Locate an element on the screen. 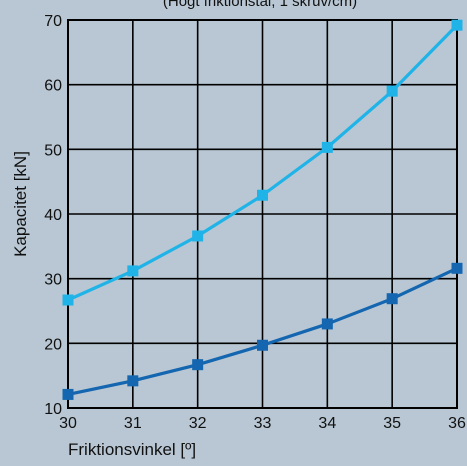 The height and width of the screenshot is (466, 467). y-tick-label-3: 40 is located at coordinates (53, 215).